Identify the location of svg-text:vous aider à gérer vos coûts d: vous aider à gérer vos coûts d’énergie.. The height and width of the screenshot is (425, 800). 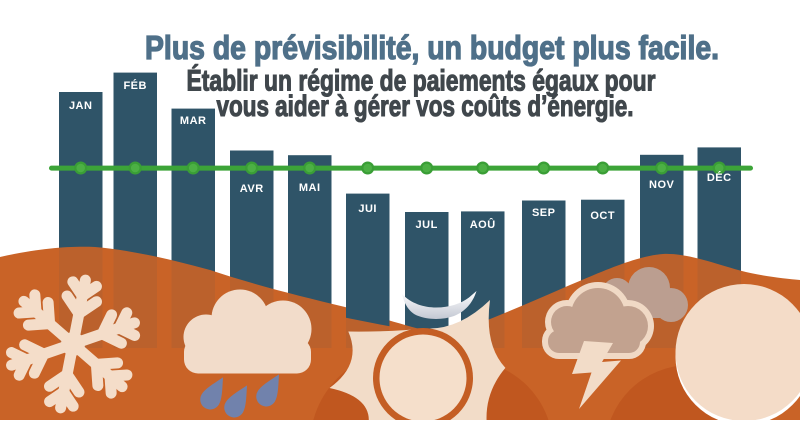
(425, 106).